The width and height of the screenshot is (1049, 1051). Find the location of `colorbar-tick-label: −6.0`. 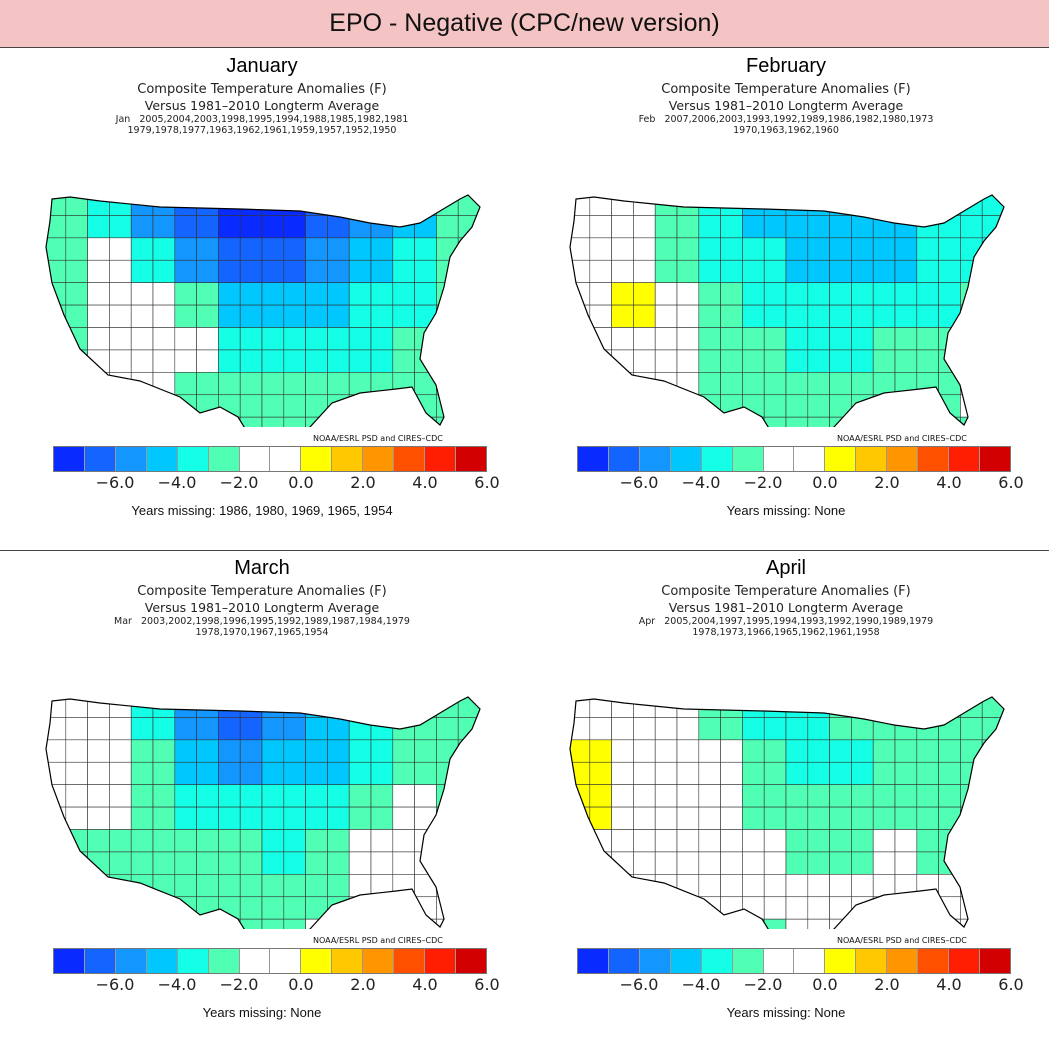

colorbar-tick-label: −6.0 is located at coordinates (115, 984).